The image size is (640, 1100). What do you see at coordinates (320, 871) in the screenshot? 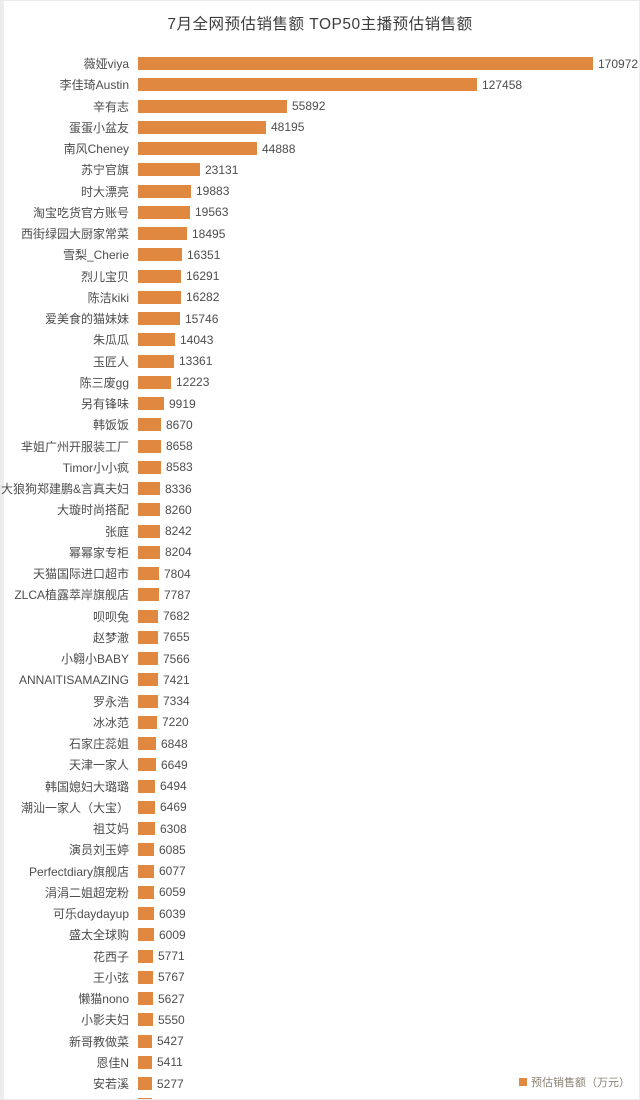
I see `chart-row: Perfectdiary旗舰店 6077` at bounding box center [320, 871].